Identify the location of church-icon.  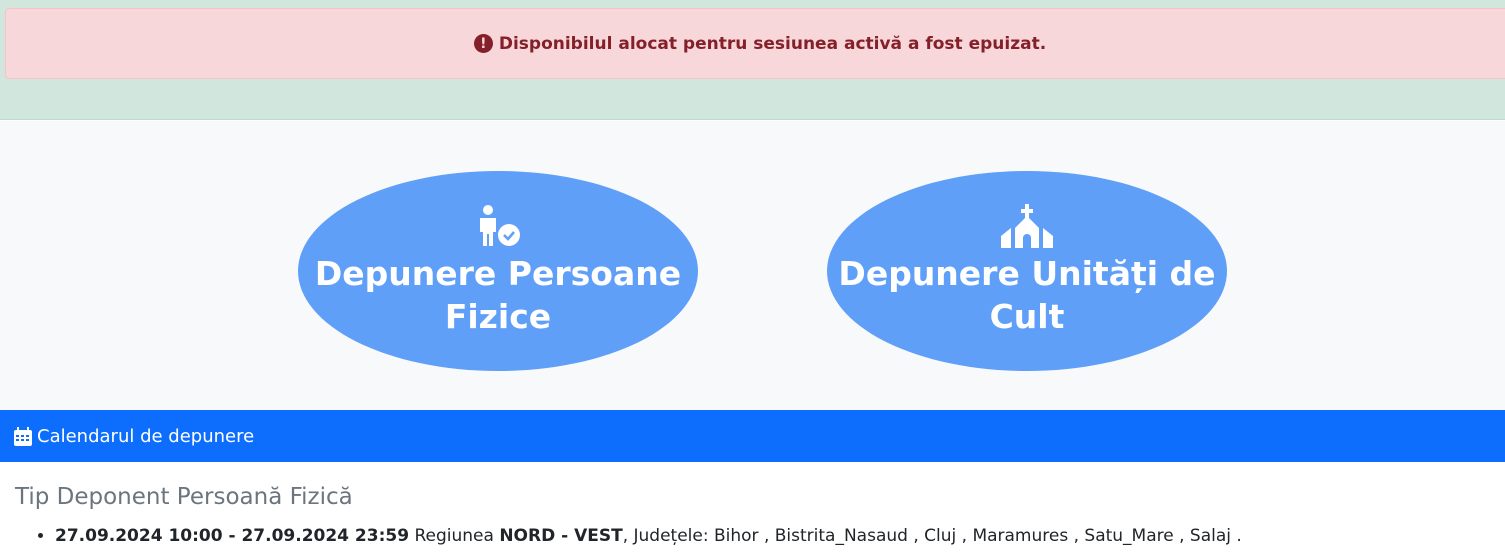
(1027, 226).